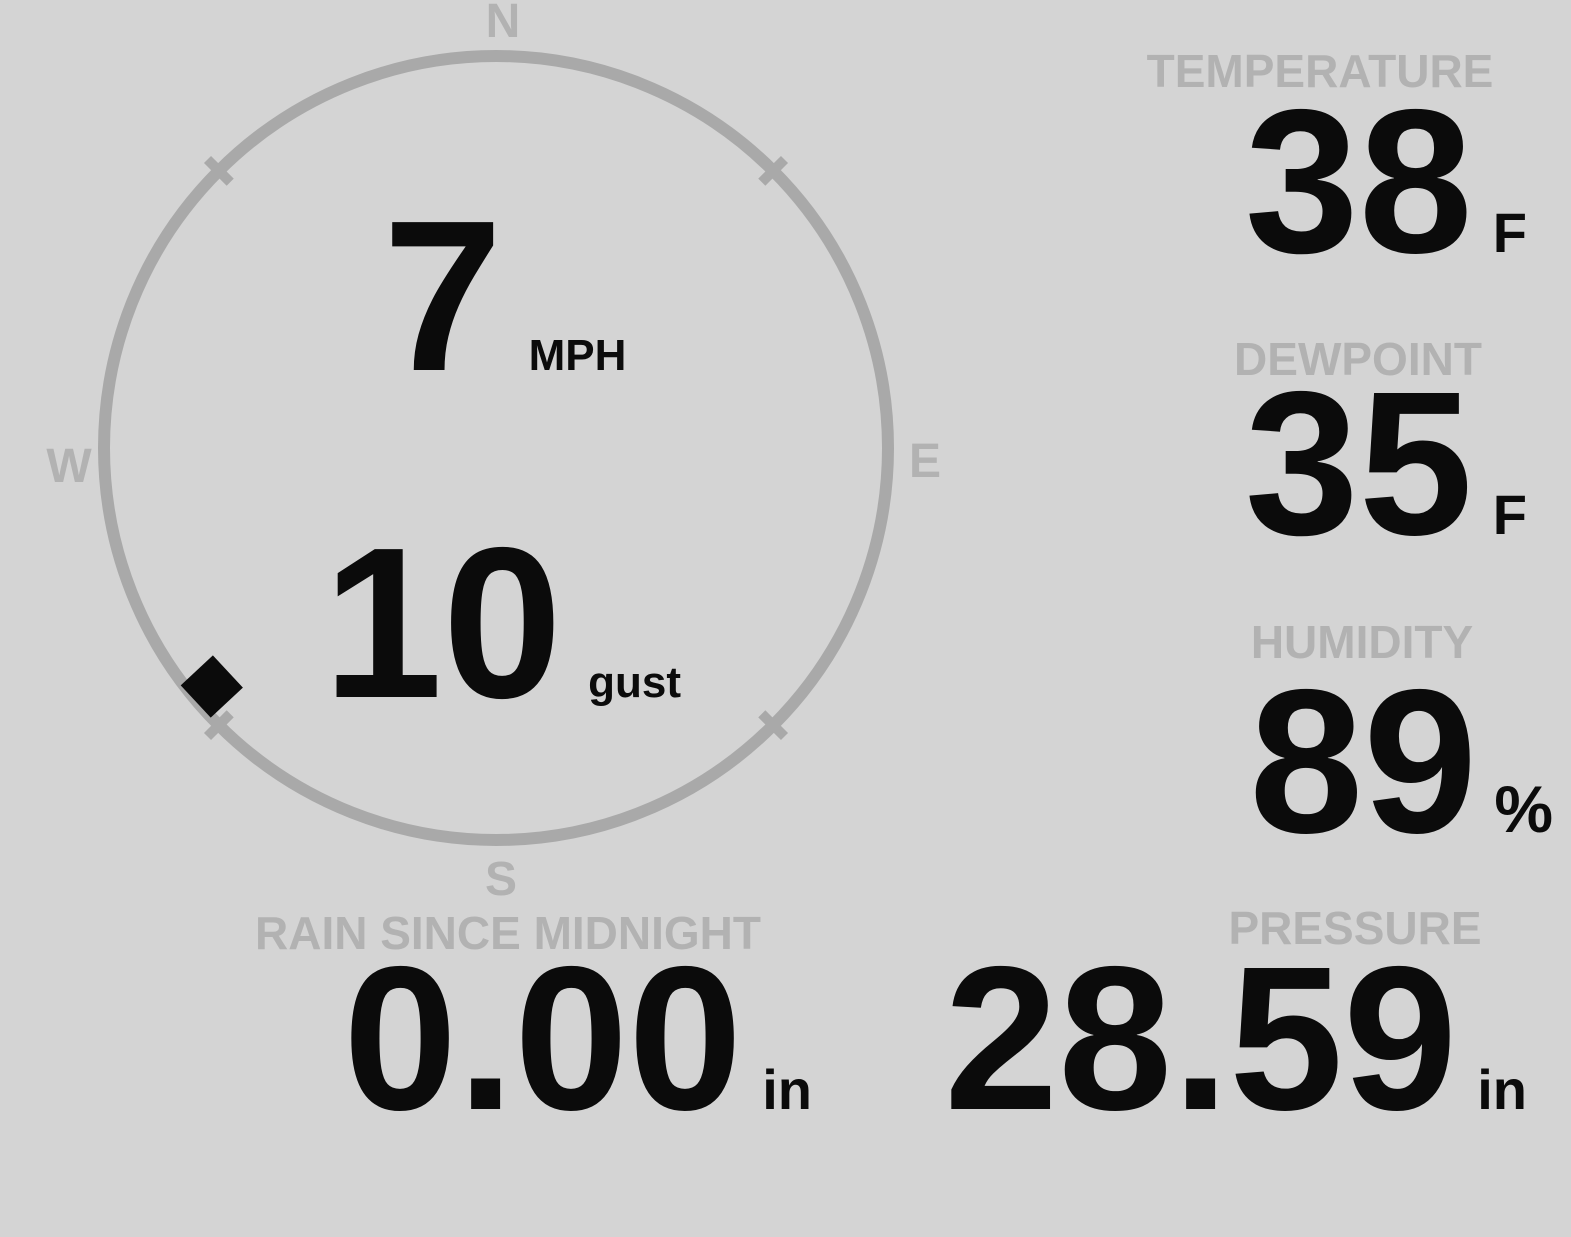  I want to click on compass-tick-ne, so click(773, 170).